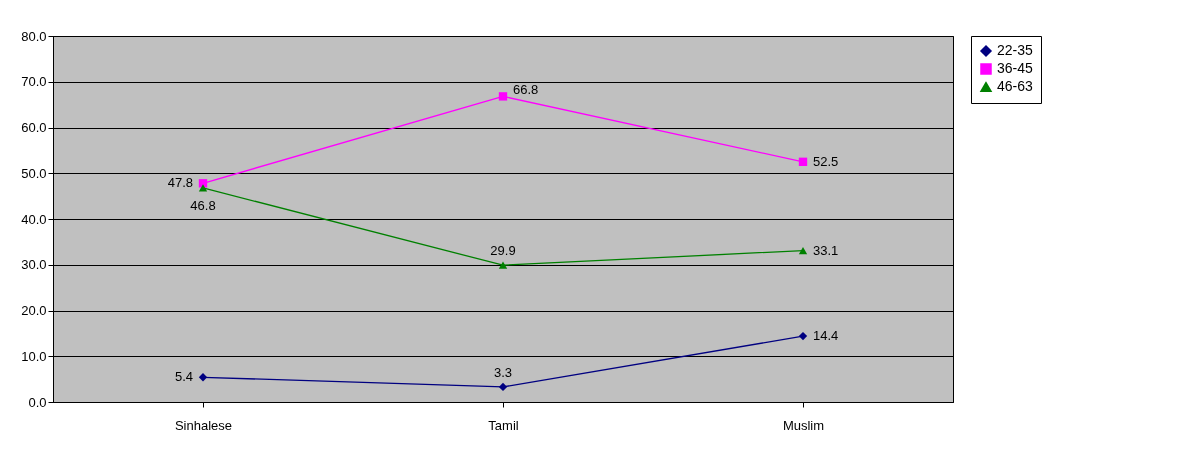 The height and width of the screenshot is (465, 1177). What do you see at coordinates (826, 161) in the screenshot?
I see `data-label: 52.5` at bounding box center [826, 161].